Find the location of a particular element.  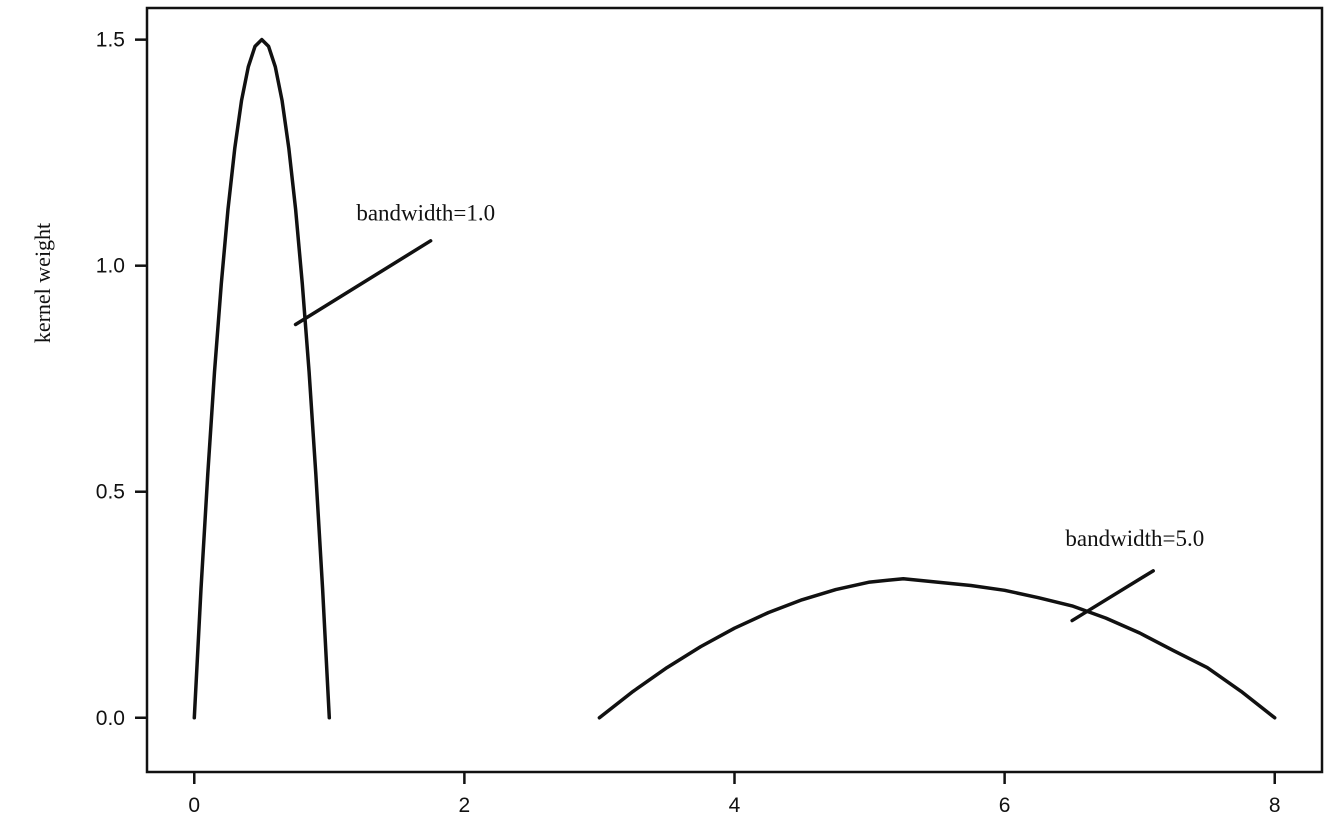

y-tick-label: 0.5 is located at coordinates (110, 492).